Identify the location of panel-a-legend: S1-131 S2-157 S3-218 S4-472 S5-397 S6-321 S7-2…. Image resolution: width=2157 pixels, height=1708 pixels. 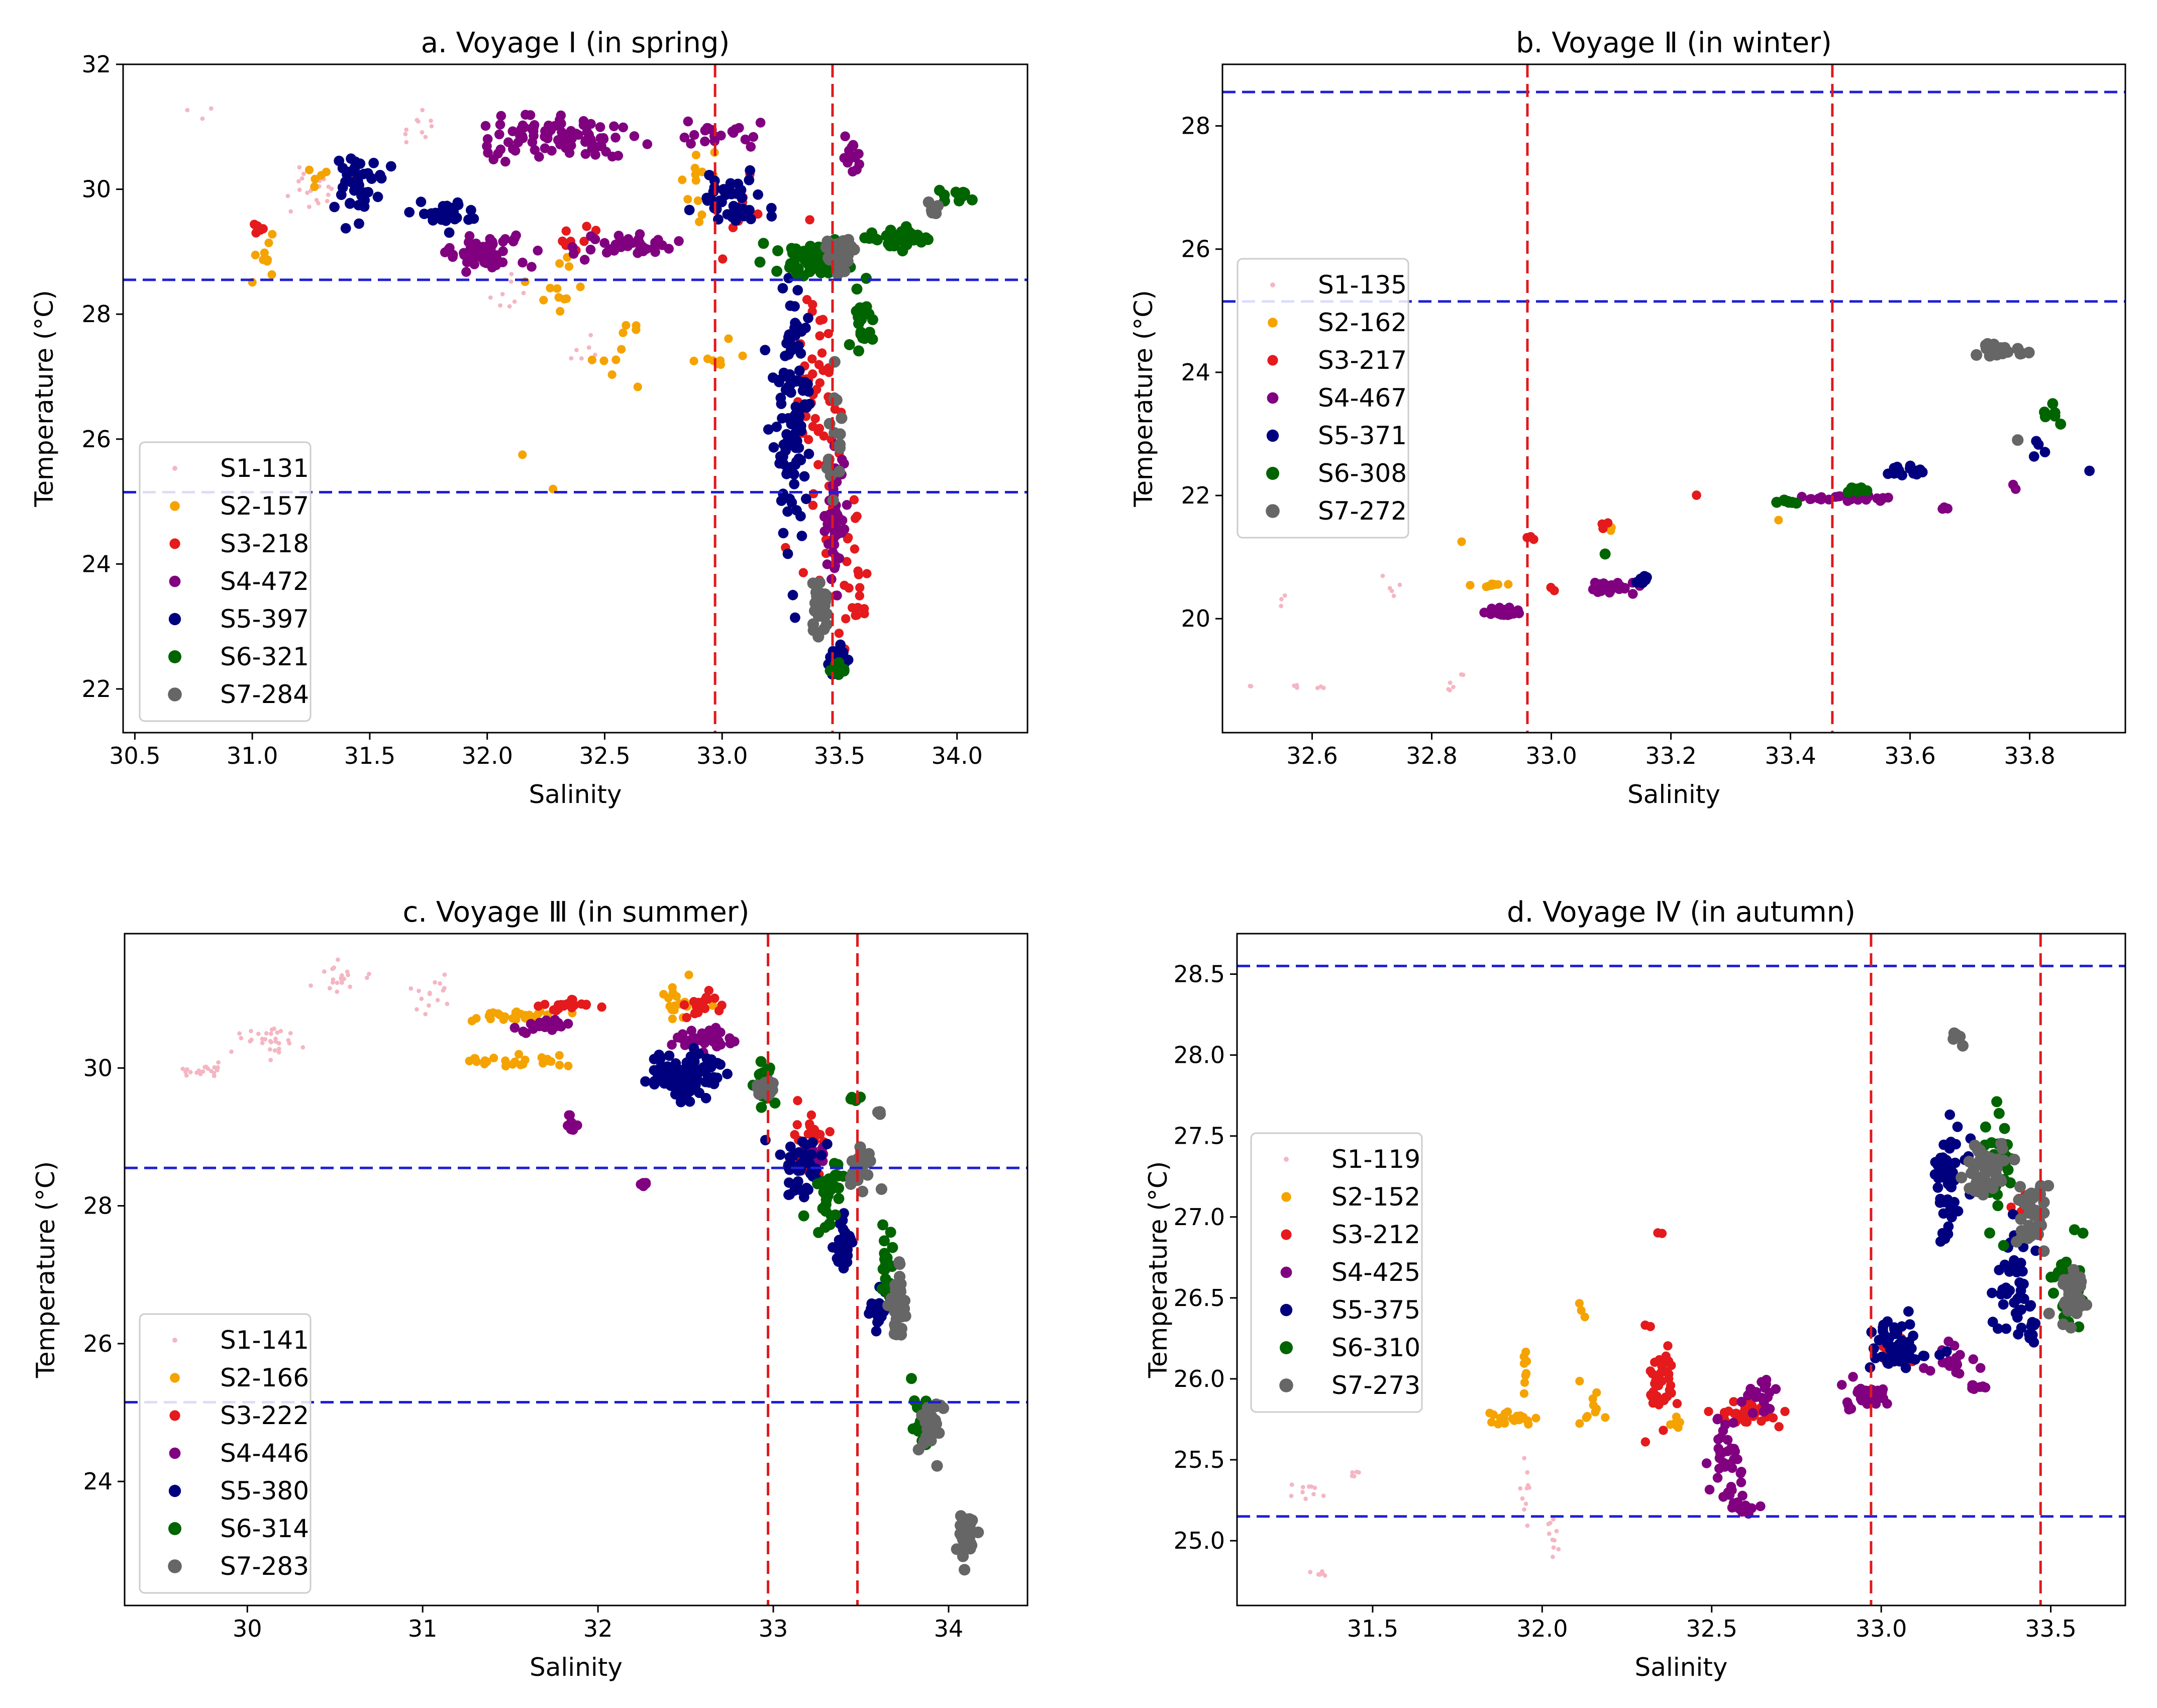
(225, 581).